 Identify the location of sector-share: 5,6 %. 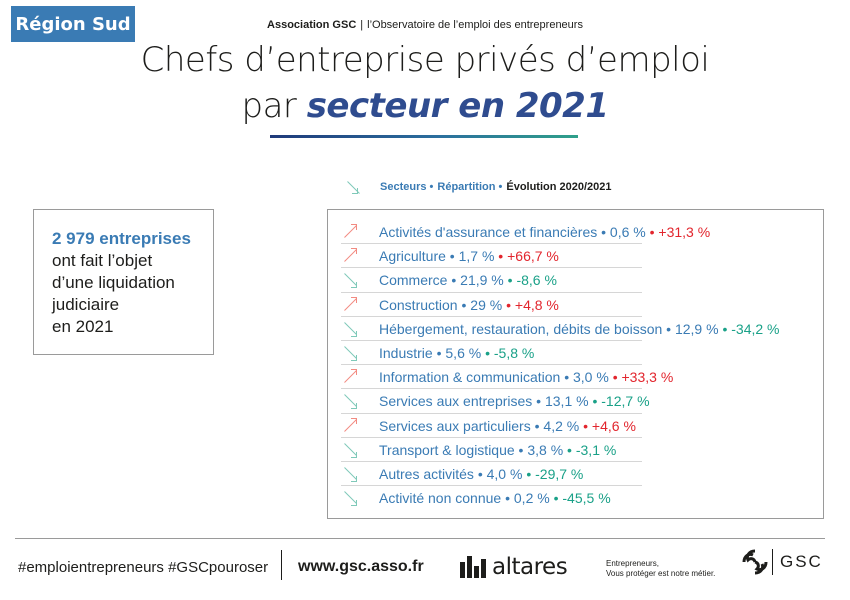
(463, 353).